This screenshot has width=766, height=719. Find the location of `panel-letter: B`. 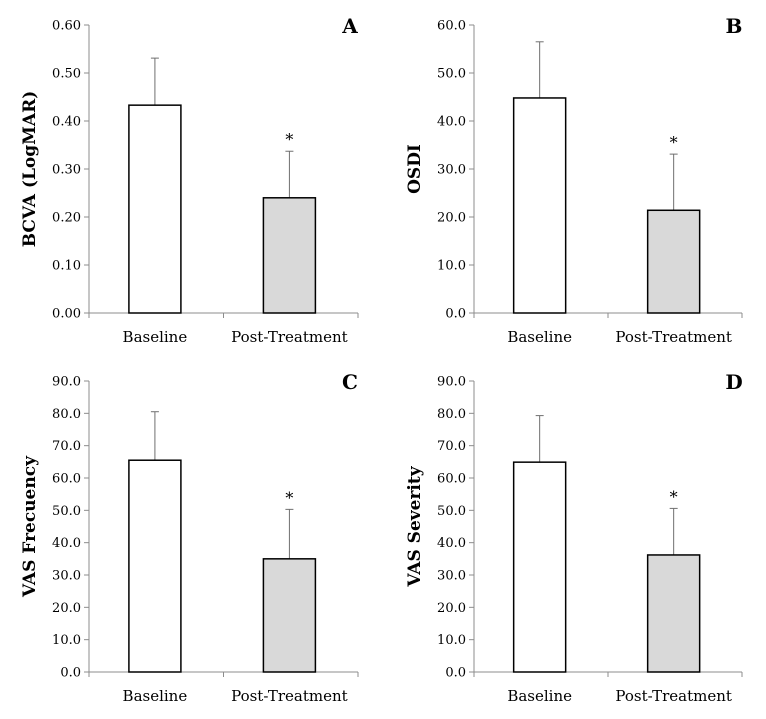

panel-letter: B is located at coordinates (734, 26).